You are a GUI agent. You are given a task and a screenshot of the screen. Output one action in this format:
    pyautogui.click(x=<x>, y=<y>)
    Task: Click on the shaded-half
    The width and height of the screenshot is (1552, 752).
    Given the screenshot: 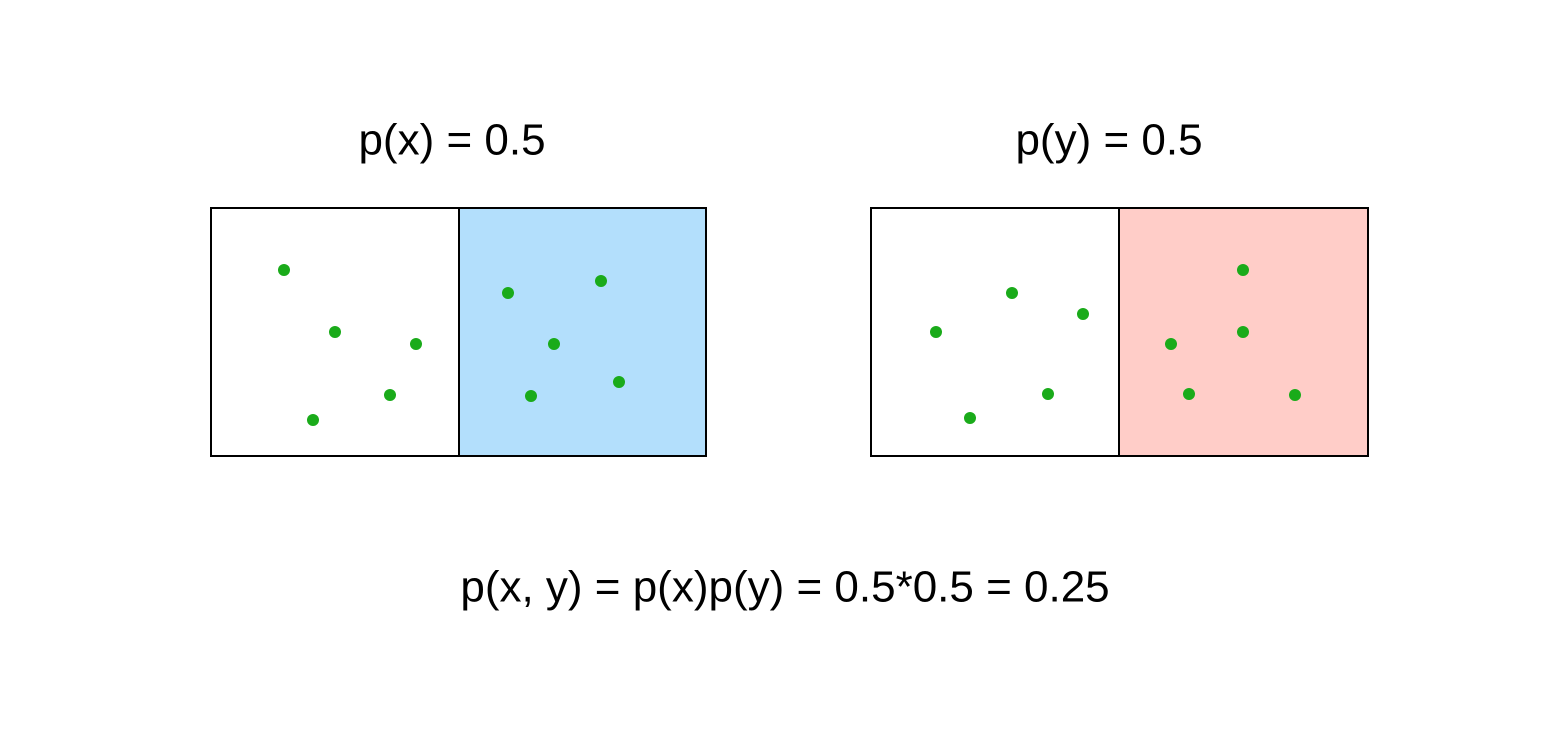 What is the action you would take?
    pyautogui.click(x=582, y=332)
    